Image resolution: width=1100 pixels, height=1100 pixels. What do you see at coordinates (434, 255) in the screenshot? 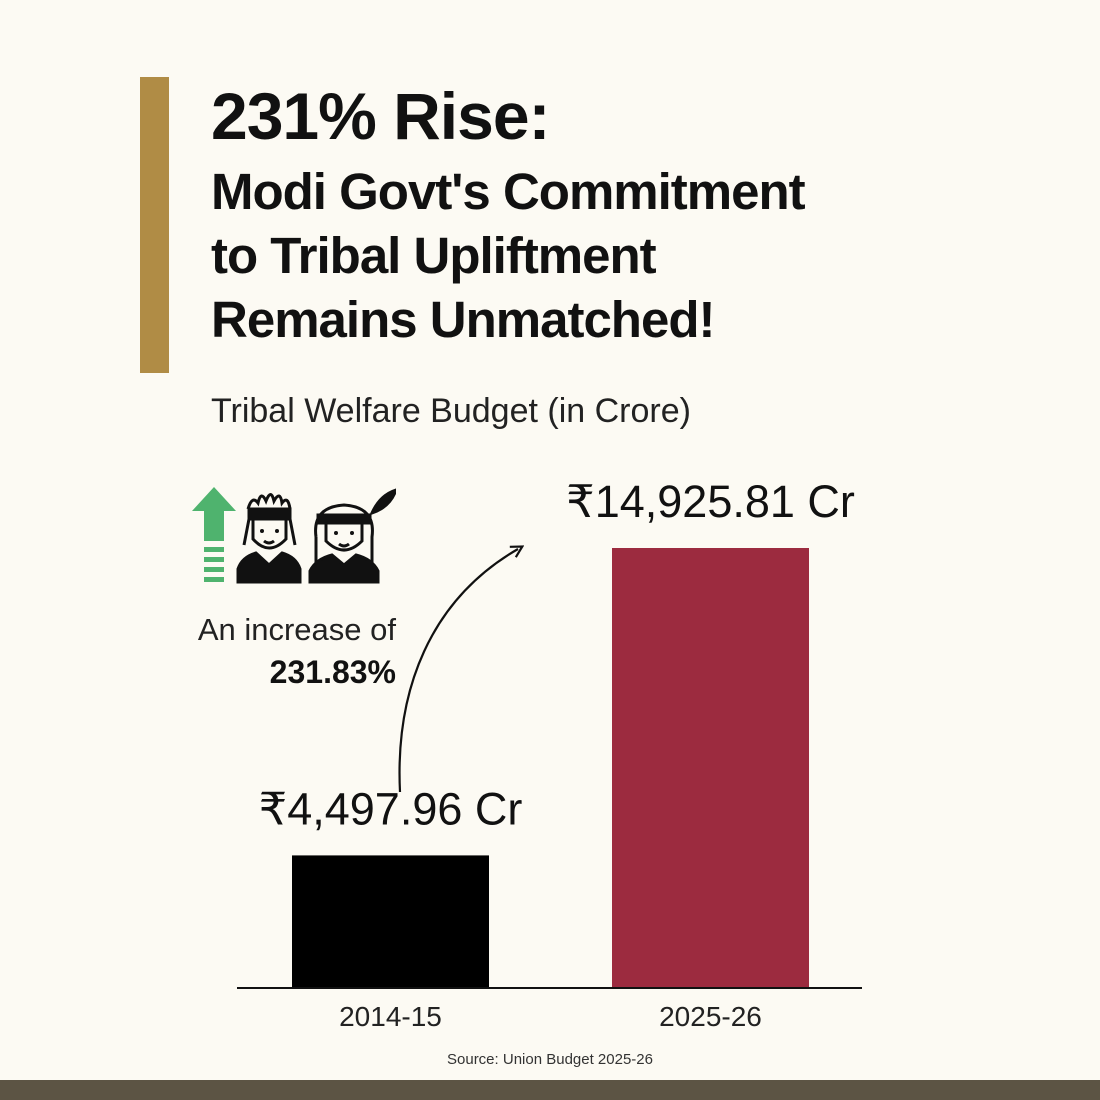
I see `headline-line-2: to Tribal Upliftment` at bounding box center [434, 255].